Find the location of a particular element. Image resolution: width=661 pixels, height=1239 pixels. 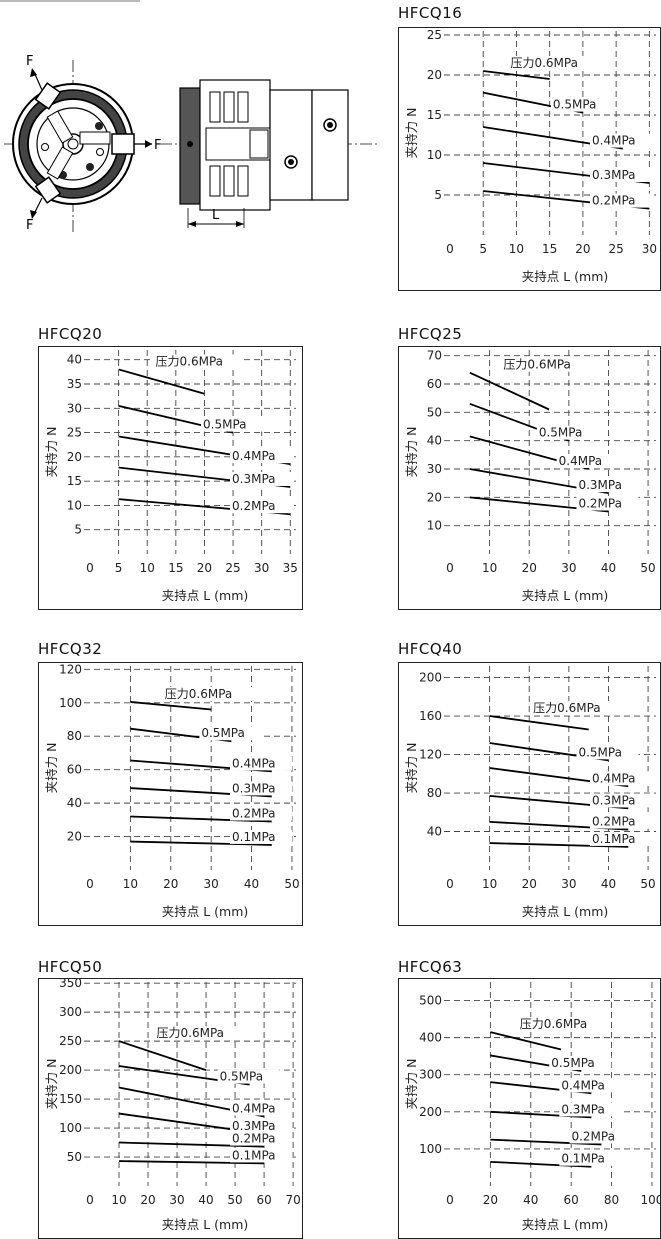

y-tick-label: 20 is located at coordinates (74, 457).